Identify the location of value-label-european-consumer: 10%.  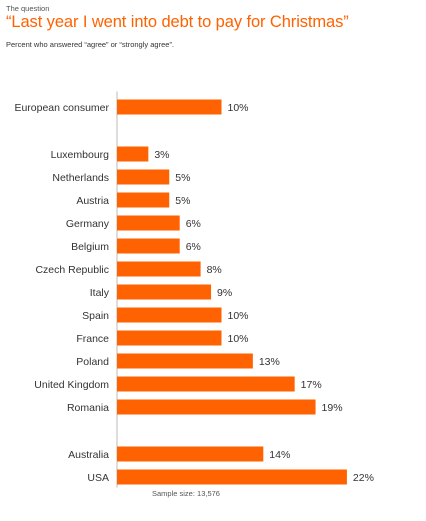
(238, 108).